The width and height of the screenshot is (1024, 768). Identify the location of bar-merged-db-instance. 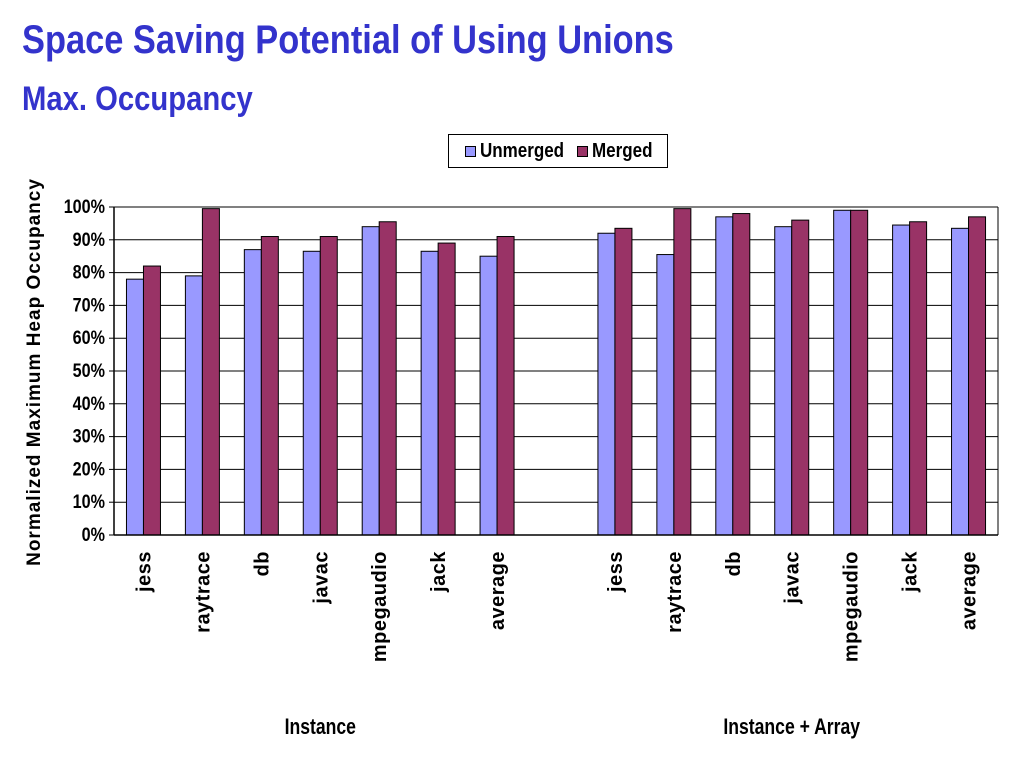
(269, 386).